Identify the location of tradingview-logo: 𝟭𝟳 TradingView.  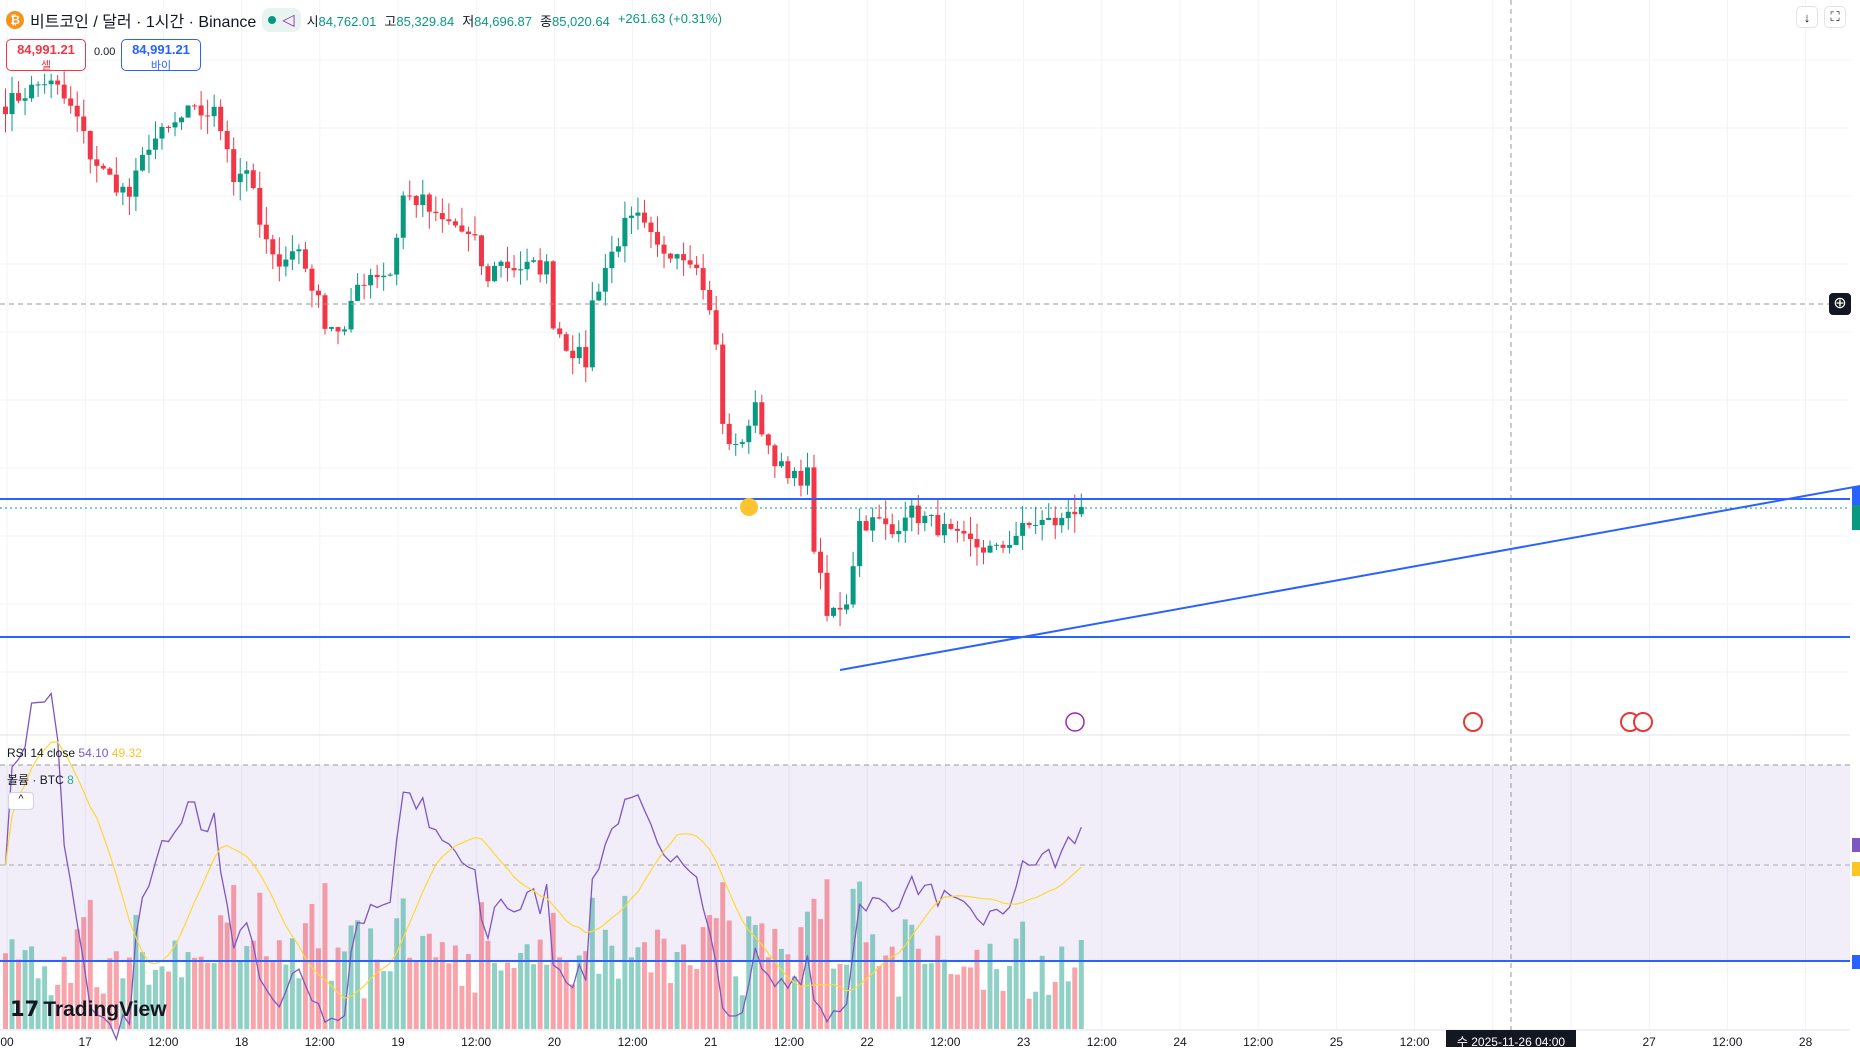
(88, 1009).